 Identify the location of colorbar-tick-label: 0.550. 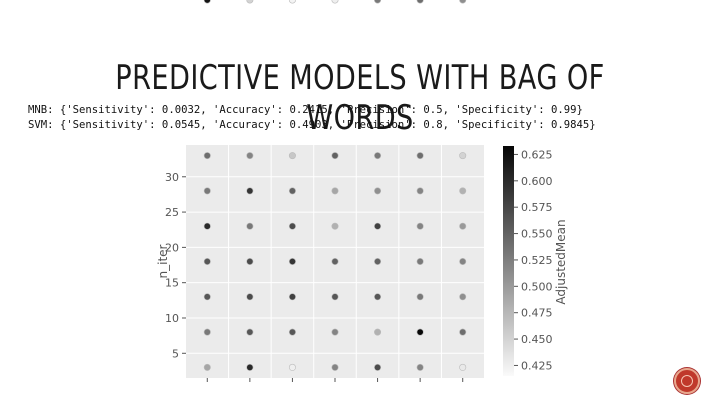
(537, 234).